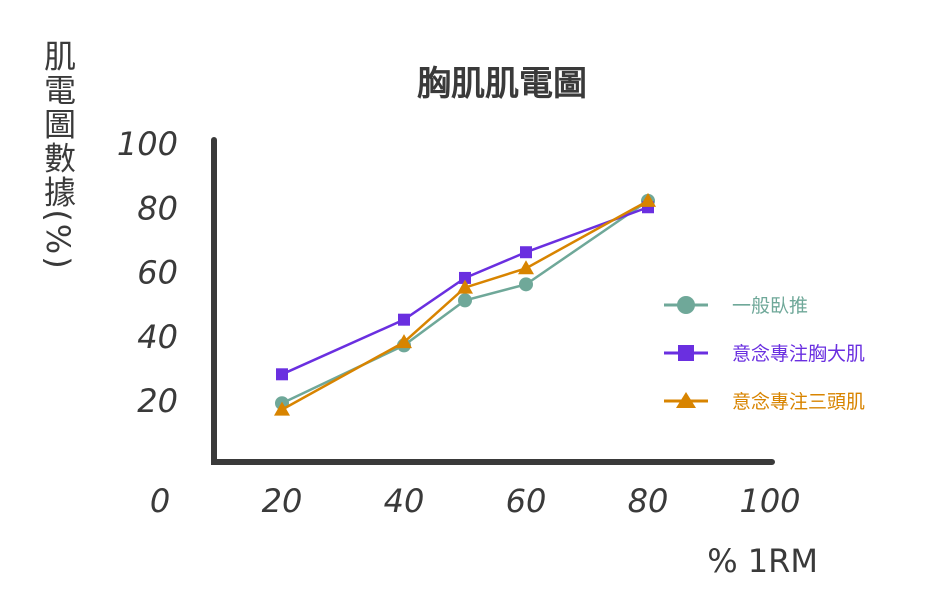  Describe the element at coordinates (58, 154) in the screenshot. I see `y-axis-label: 肌電圖數據(%)` at that location.